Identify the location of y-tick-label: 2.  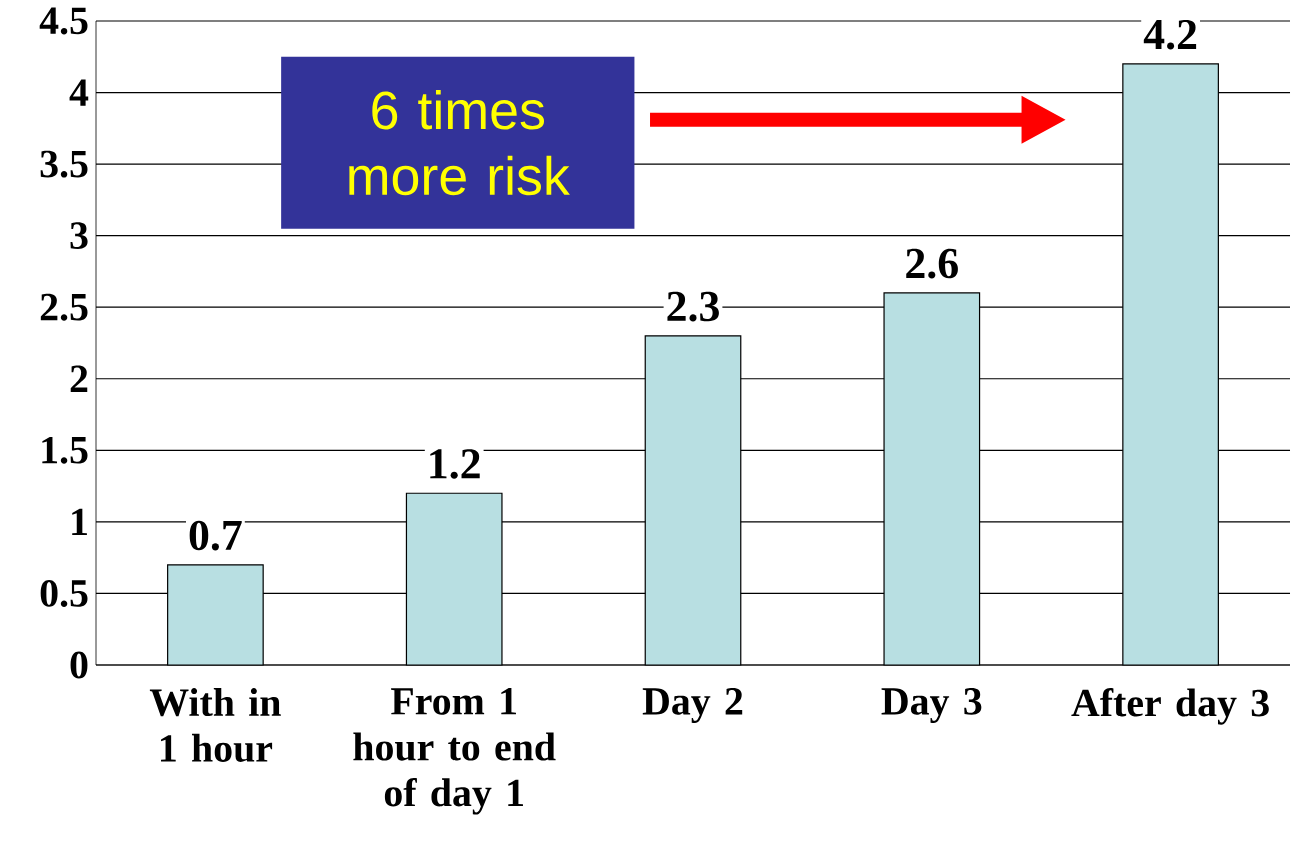
(79, 378).